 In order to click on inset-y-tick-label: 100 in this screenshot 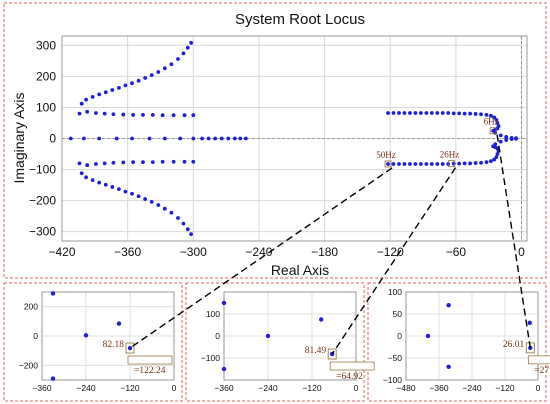, I will do `click(395, 292)`.